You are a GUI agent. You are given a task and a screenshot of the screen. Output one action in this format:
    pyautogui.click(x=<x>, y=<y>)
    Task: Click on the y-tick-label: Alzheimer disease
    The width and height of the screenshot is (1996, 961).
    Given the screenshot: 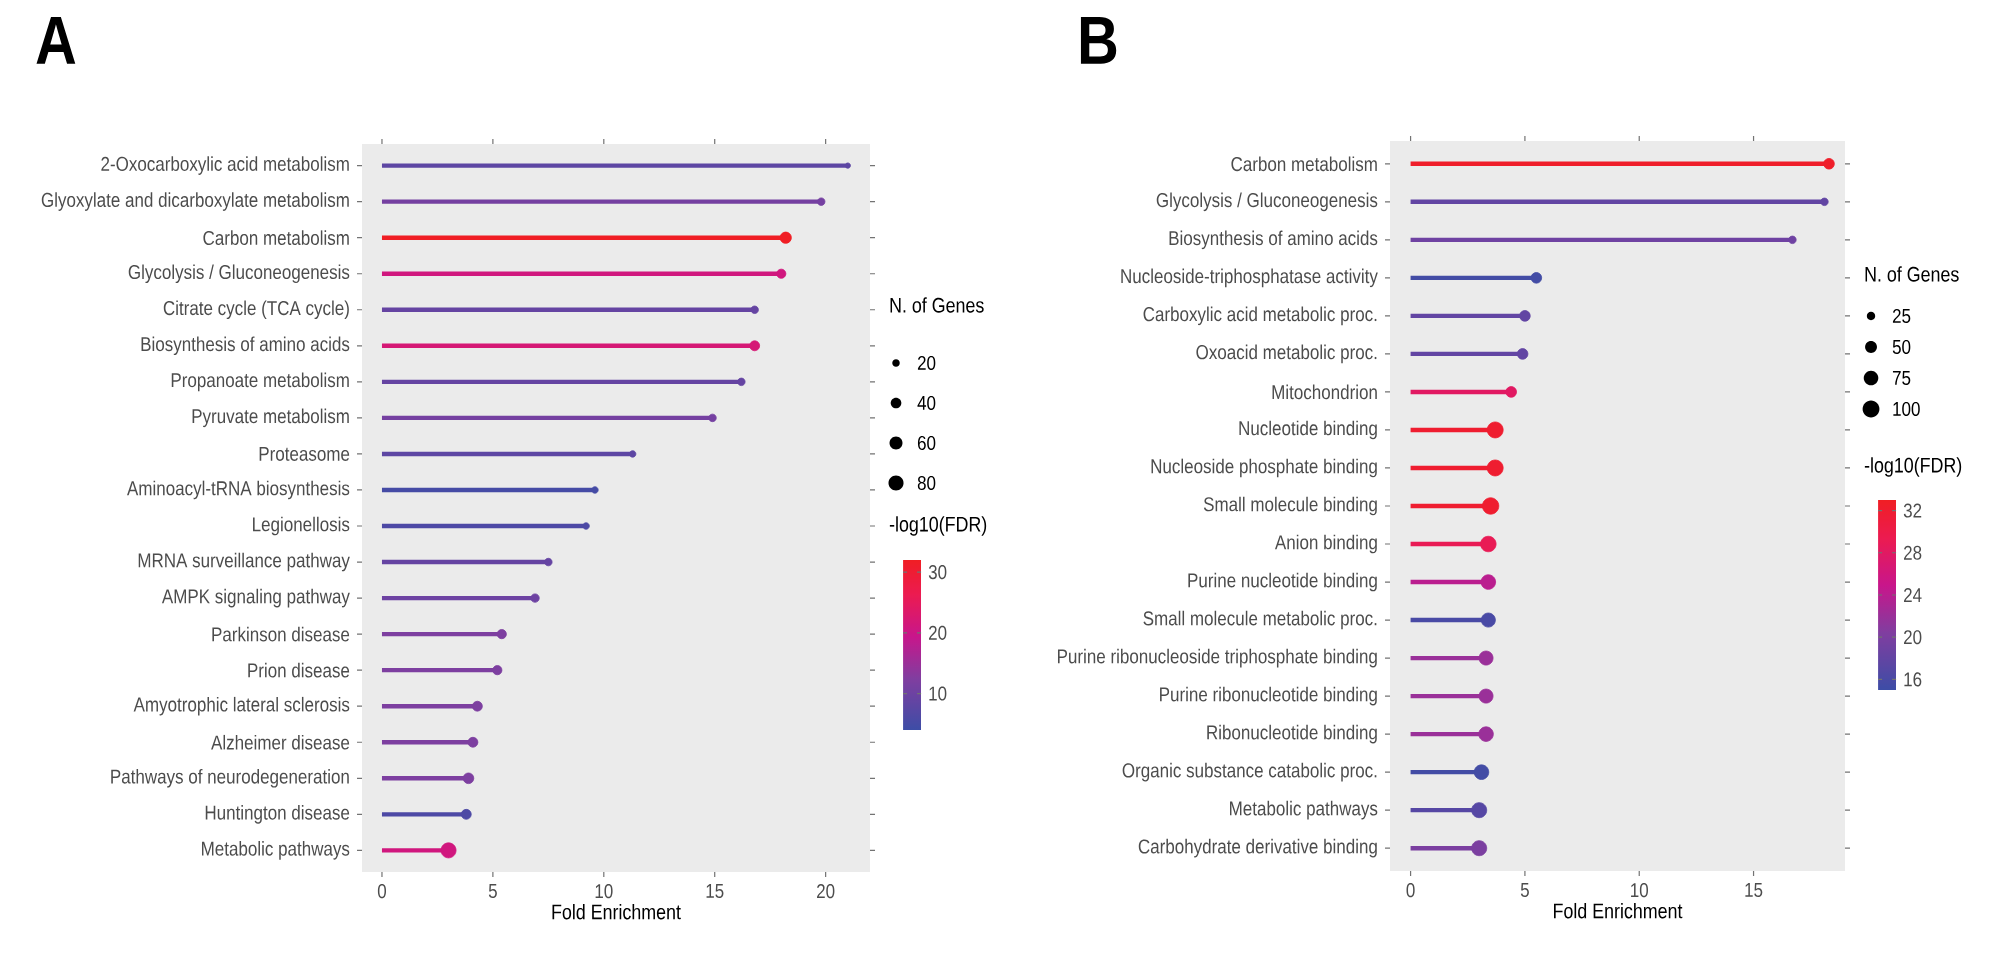 What is the action you would take?
    pyautogui.click(x=280, y=742)
    